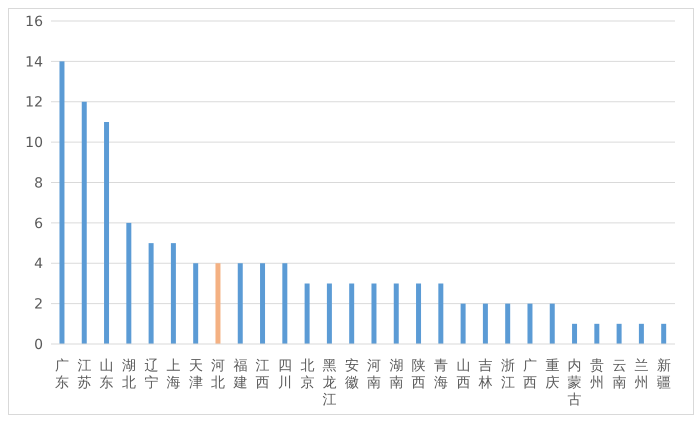 Image resolution: width=700 pixels, height=421 pixels. Describe the element at coordinates (151, 374) in the screenshot. I see `x-tick-label: 辽宁` at that location.